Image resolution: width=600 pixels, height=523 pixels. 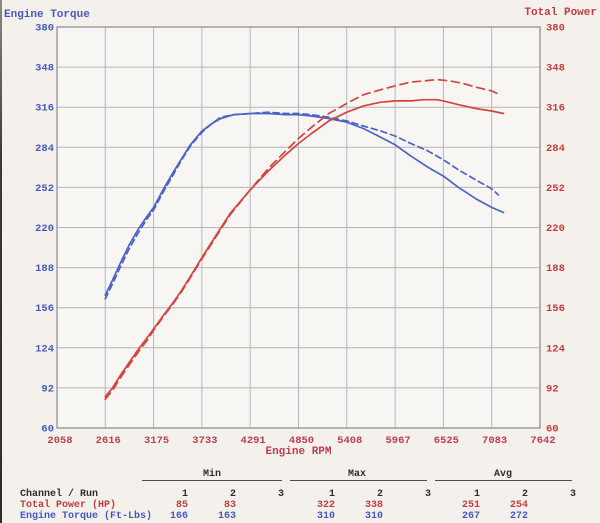 What do you see at coordinates (555, 309) in the screenshot?
I see `y-tick-label-right: 156` at bounding box center [555, 309].